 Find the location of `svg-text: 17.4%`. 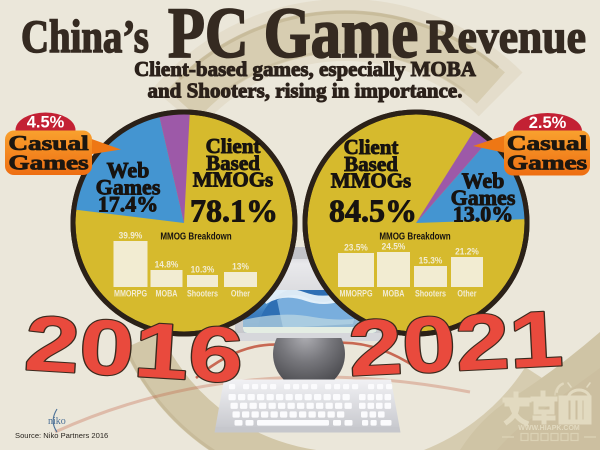

svg-text: 17.4% is located at coordinates (128, 204).